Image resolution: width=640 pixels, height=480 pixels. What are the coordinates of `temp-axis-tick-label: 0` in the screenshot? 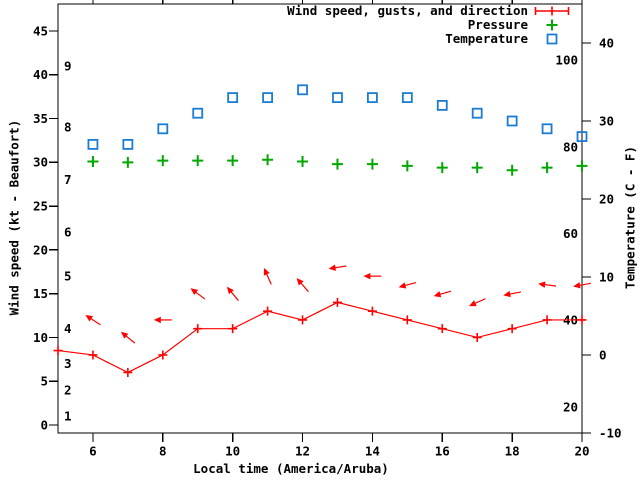 It's located at (603, 354).